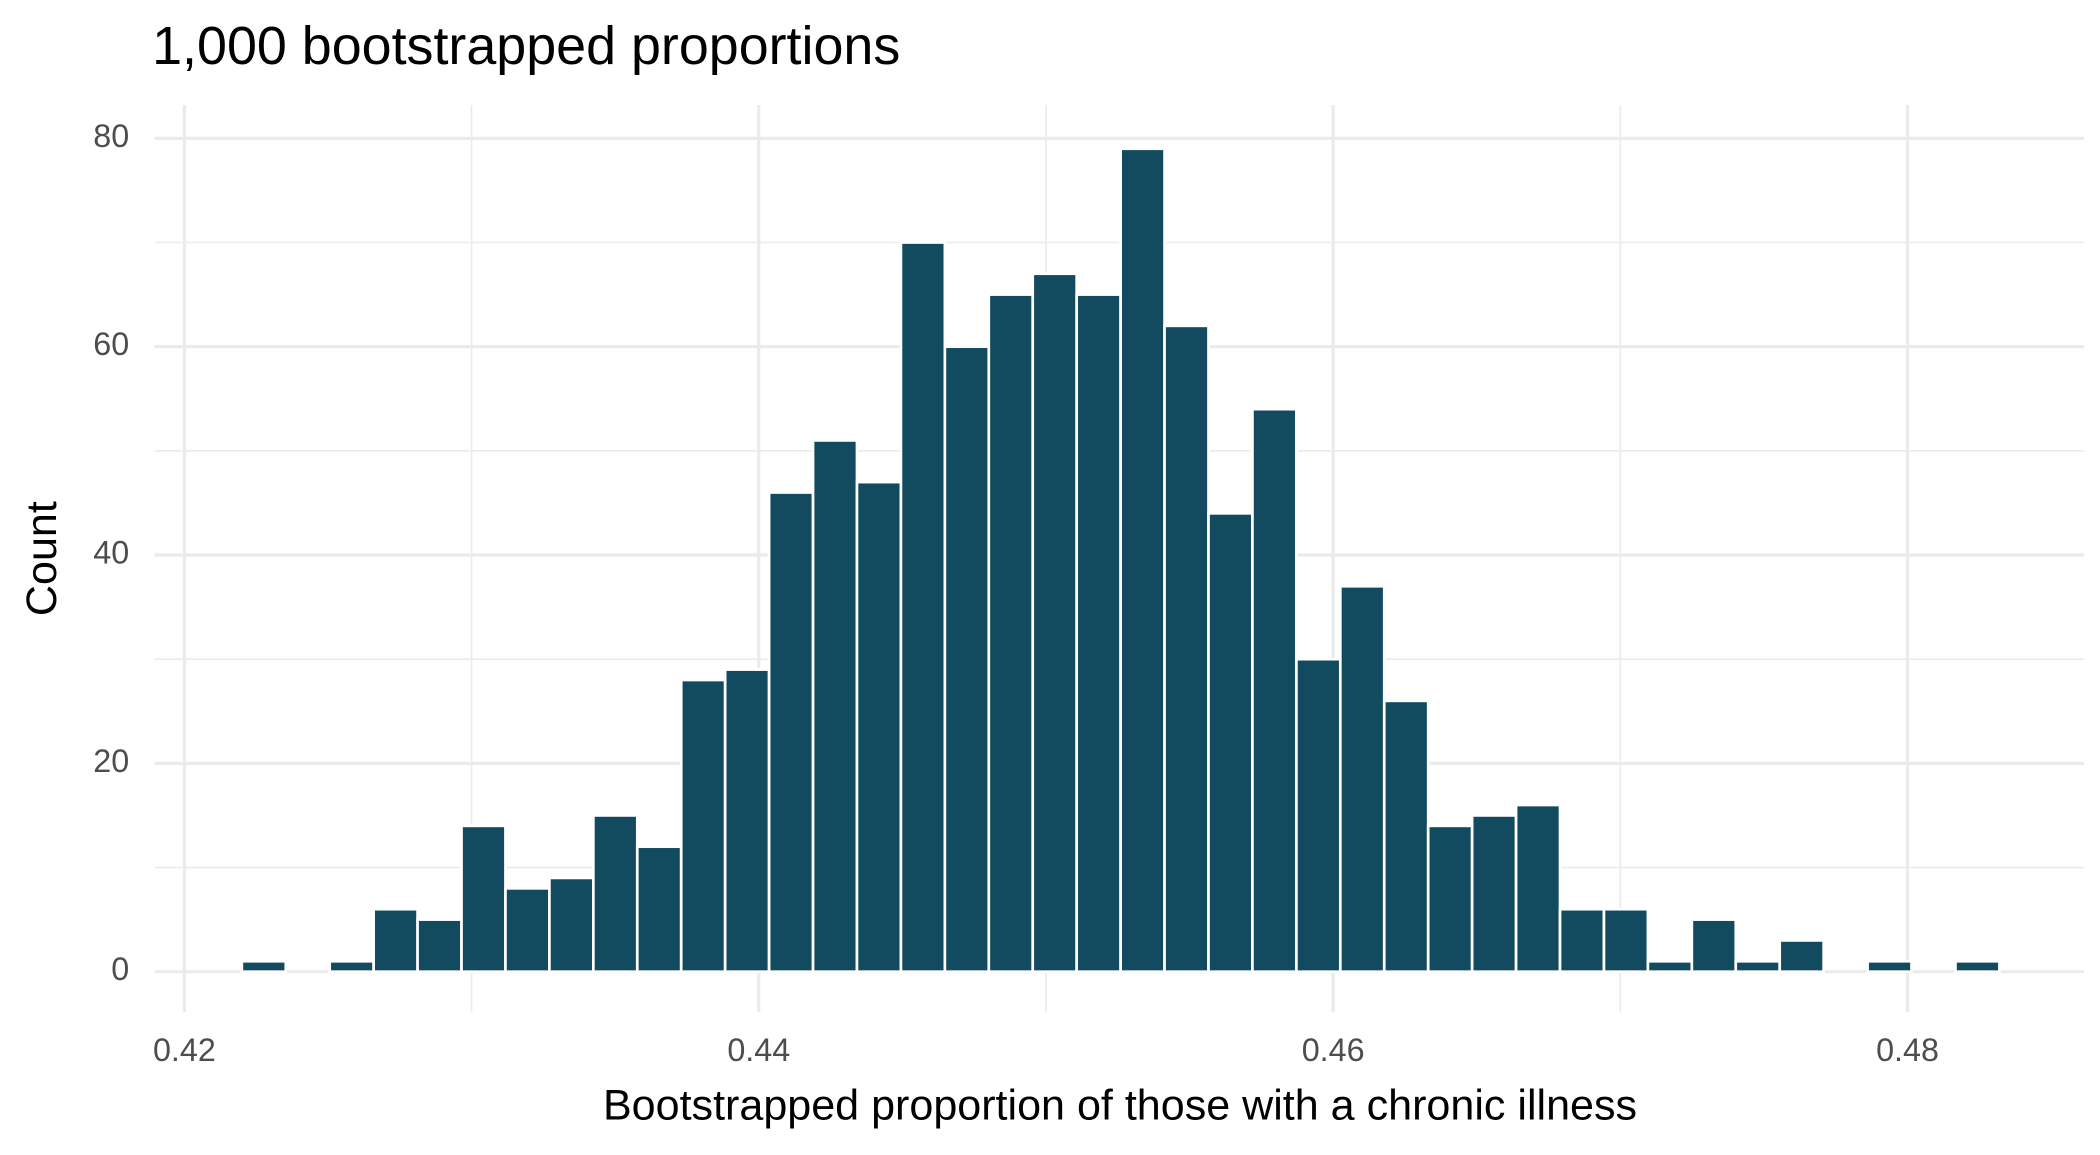 This screenshot has width=2100, height=1155. I want to click on x-tick-label: 0.44, so click(758, 1050).